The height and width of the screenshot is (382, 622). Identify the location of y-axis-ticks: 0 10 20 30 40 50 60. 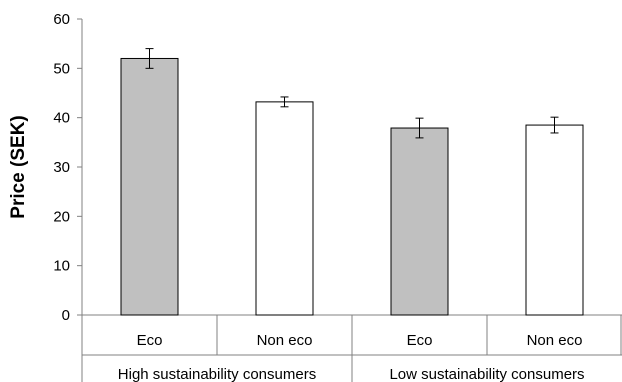
(67, 167).